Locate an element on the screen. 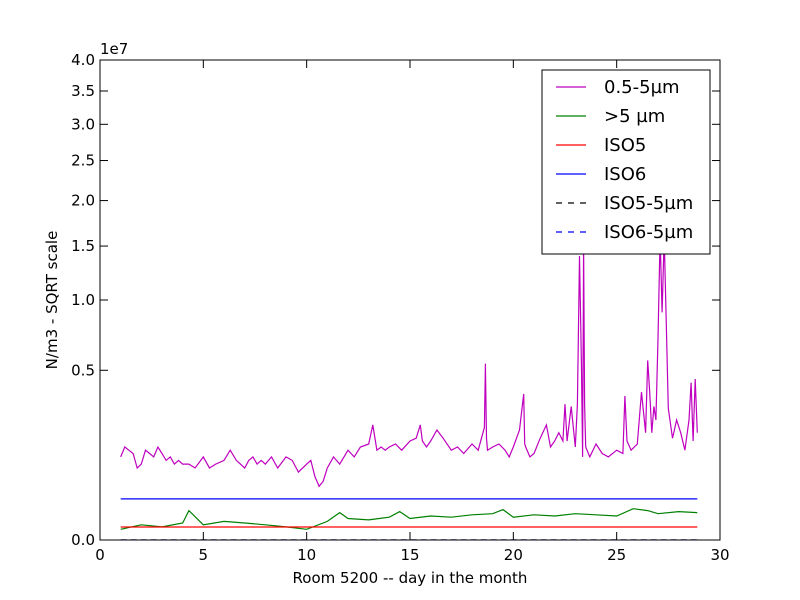  legend-box is located at coordinates (626, 162).